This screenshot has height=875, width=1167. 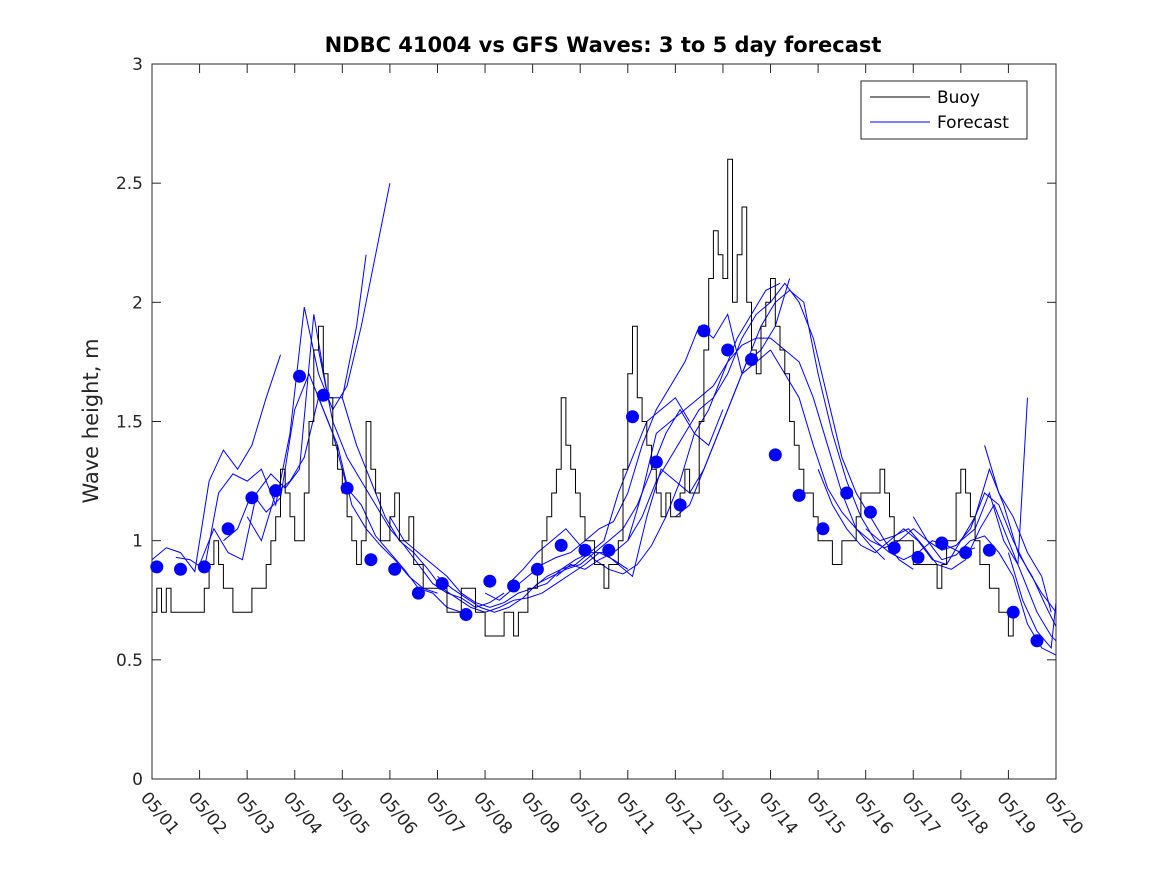 I want to click on x-tick-label: 05/09, so click(x=540, y=813).